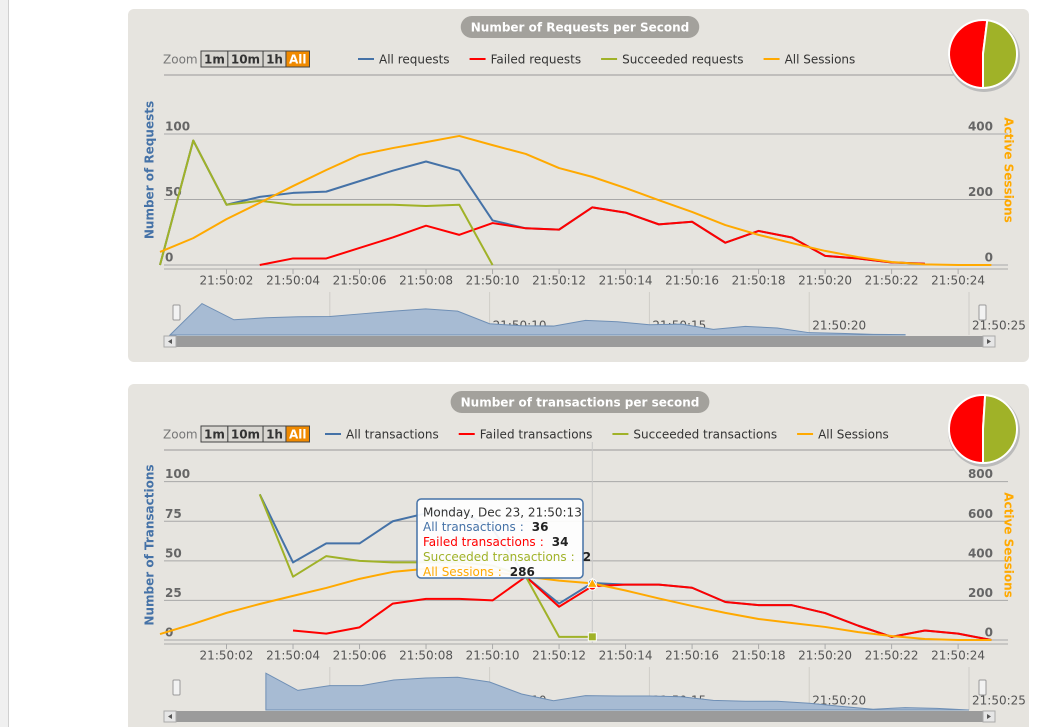 This screenshot has width=1049, height=727. What do you see at coordinates (502, 513) in the screenshot?
I see `tooltip-title: Monday, Dec 23, 21:50:13` at bounding box center [502, 513].